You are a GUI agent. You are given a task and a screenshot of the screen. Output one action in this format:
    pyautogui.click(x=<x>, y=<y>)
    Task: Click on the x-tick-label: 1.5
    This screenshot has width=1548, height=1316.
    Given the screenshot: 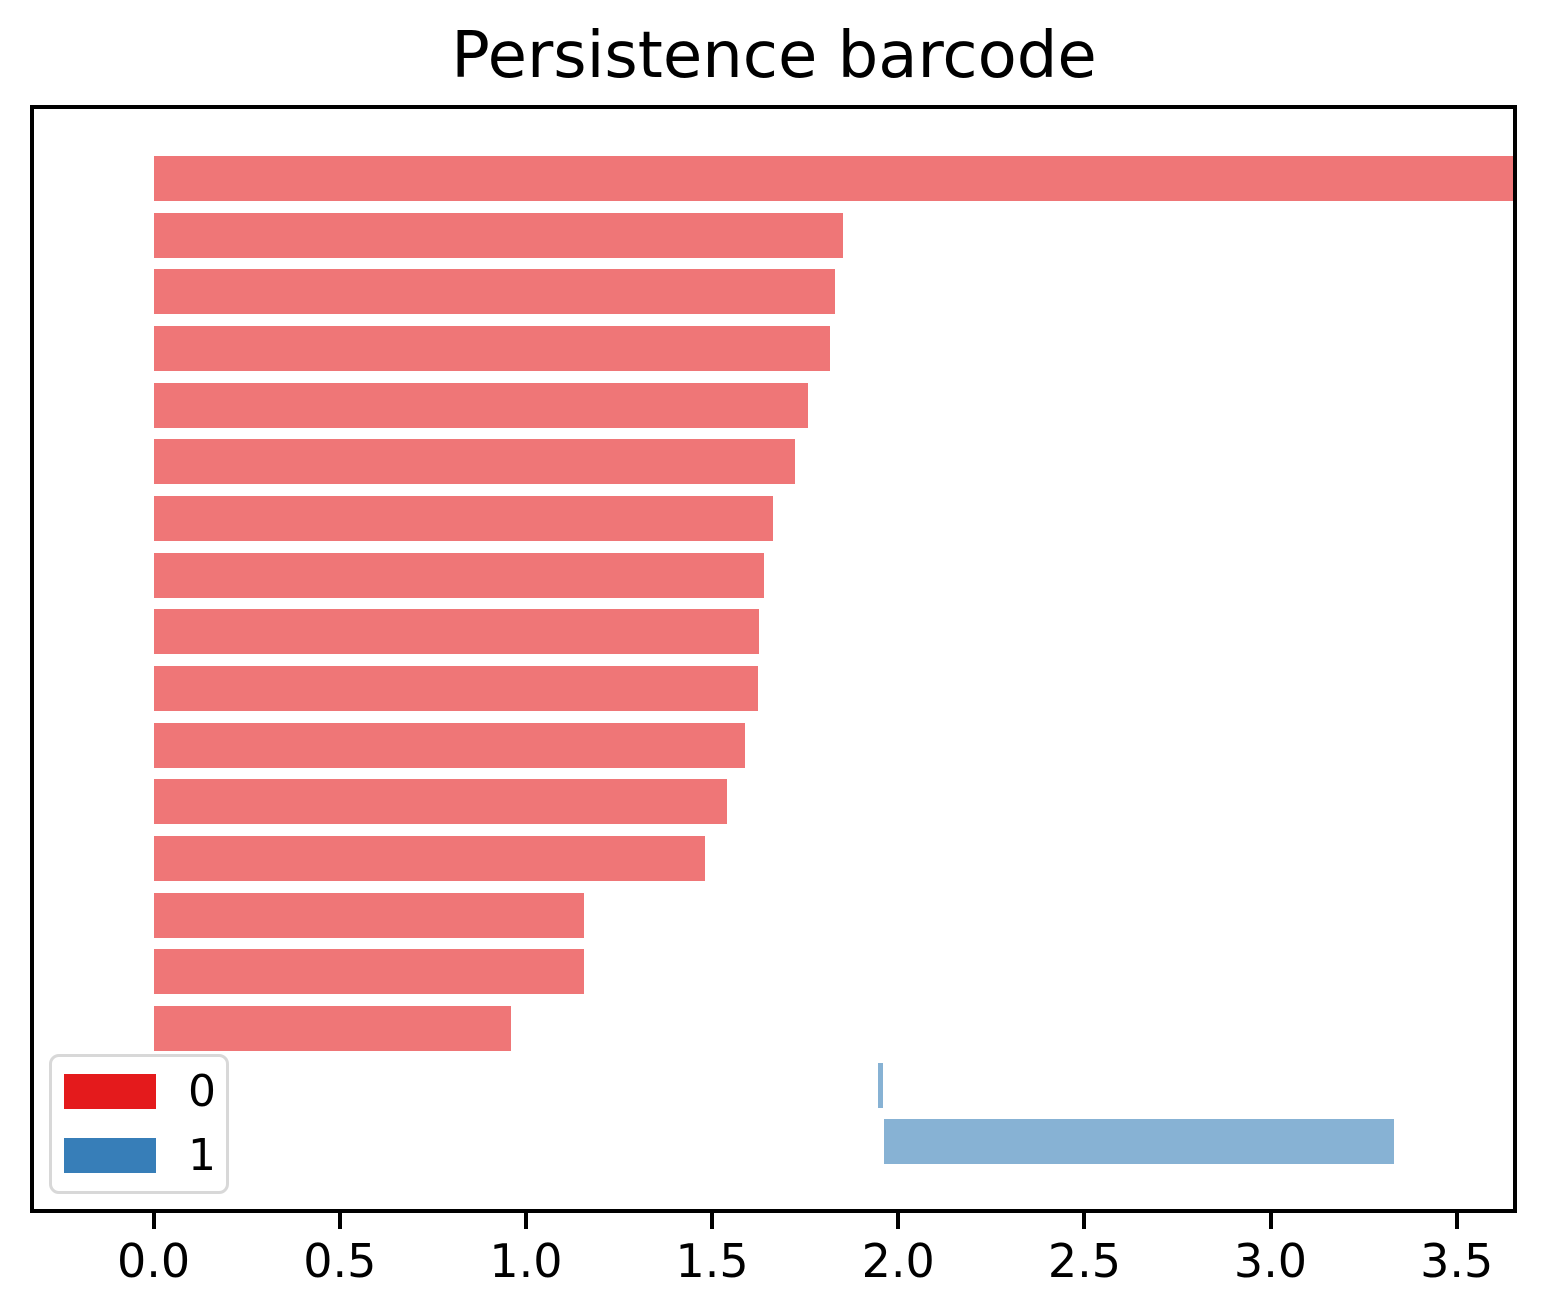 What is the action you would take?
    pyautogui.click(x=712, y=1261)
    